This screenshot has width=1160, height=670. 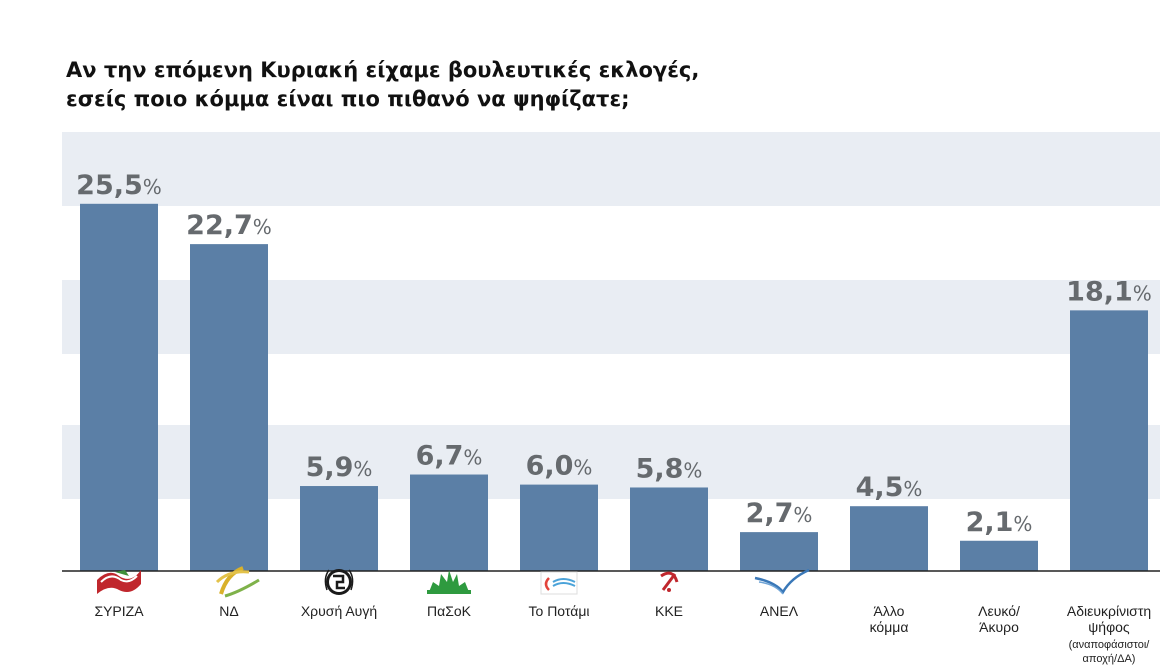 What do you see at coordinates (237, 582) in the screenshot?
I see `nd-logo` at bounding box center [237, 582].